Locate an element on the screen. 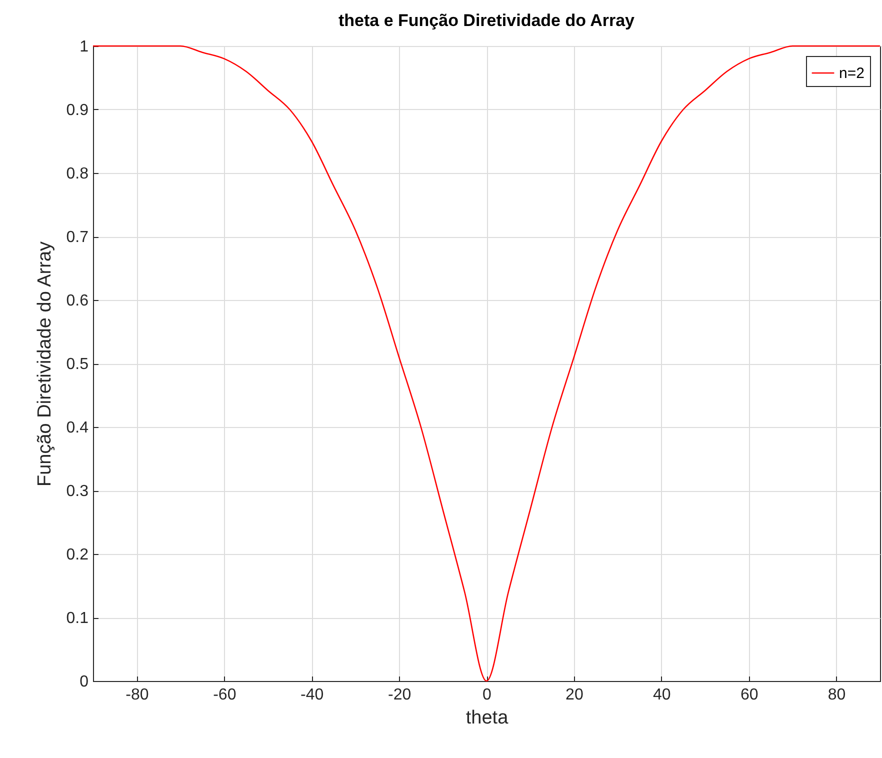 The height and width of the screenshot is (758, 882). y-tick-label: 0.6 is located at coordinates (77, 301).